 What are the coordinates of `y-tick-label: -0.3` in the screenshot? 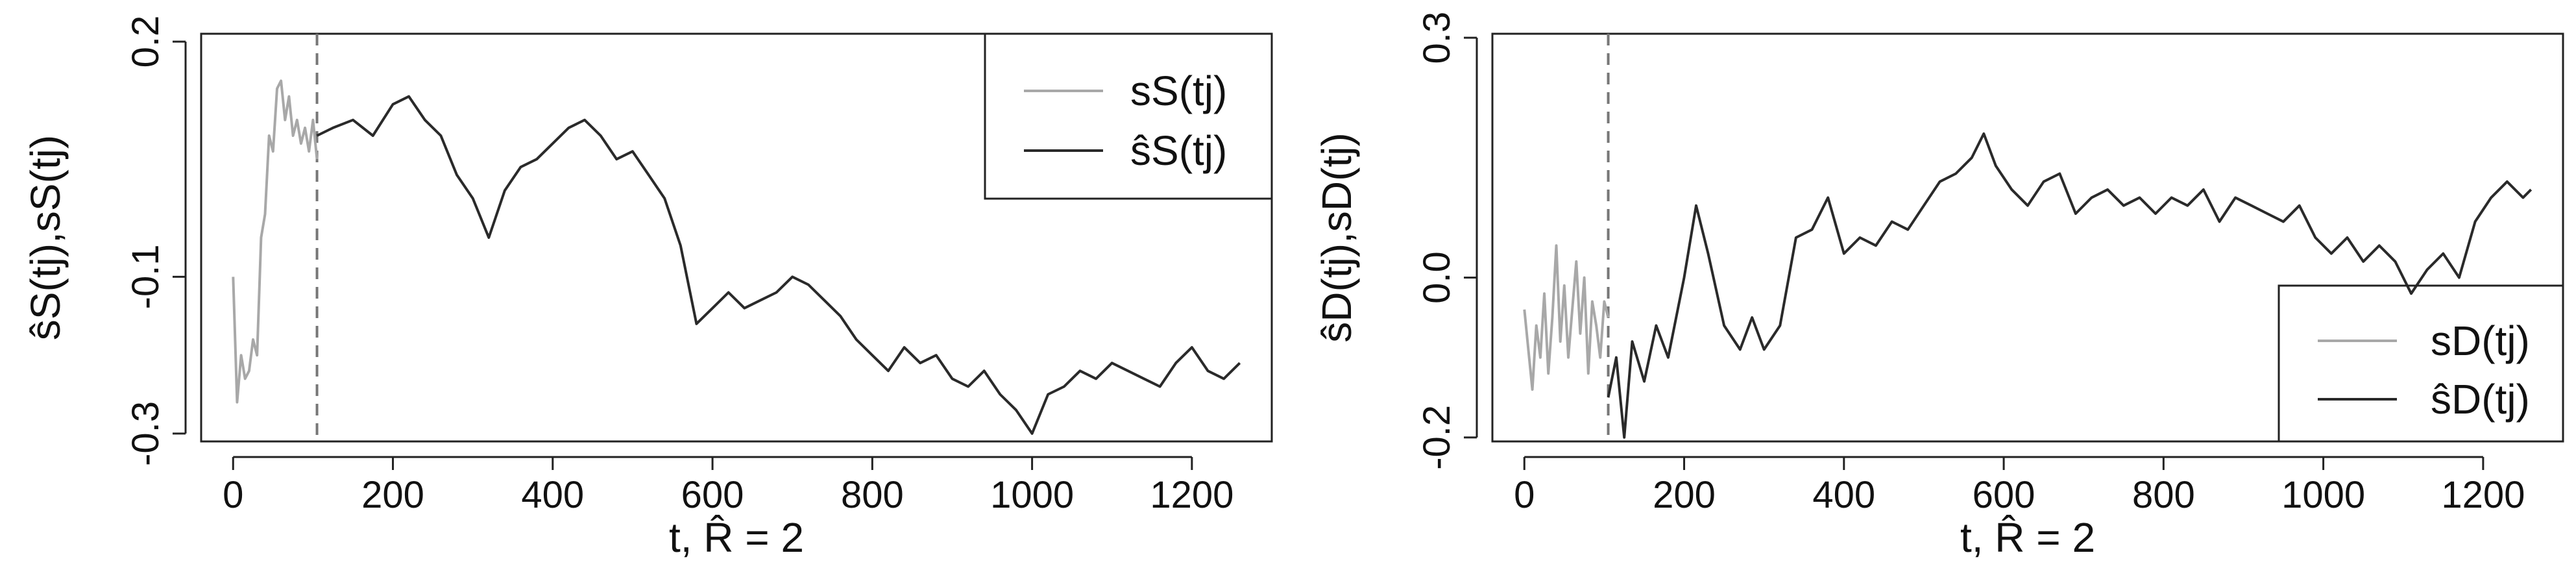 It's located at (146, 433).